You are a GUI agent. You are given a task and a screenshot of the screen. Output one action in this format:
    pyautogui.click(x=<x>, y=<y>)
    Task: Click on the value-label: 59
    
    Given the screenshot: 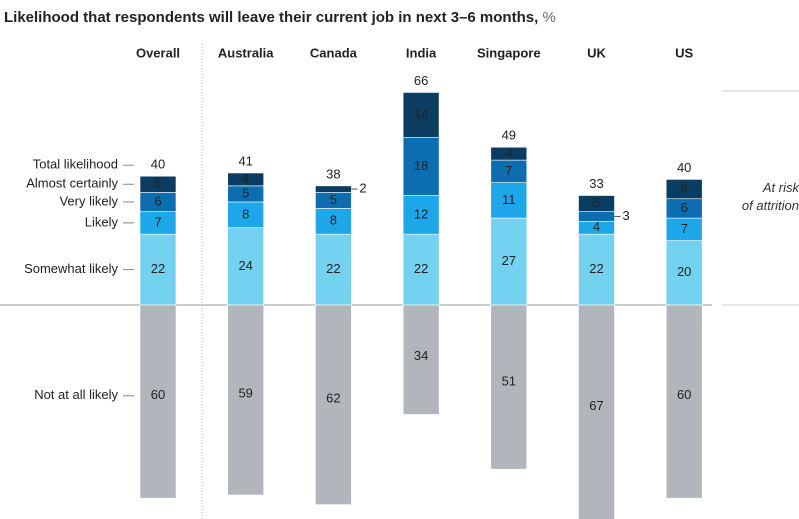 What is the action you would take?
    pyautogui.click(x=245, y=393)
    